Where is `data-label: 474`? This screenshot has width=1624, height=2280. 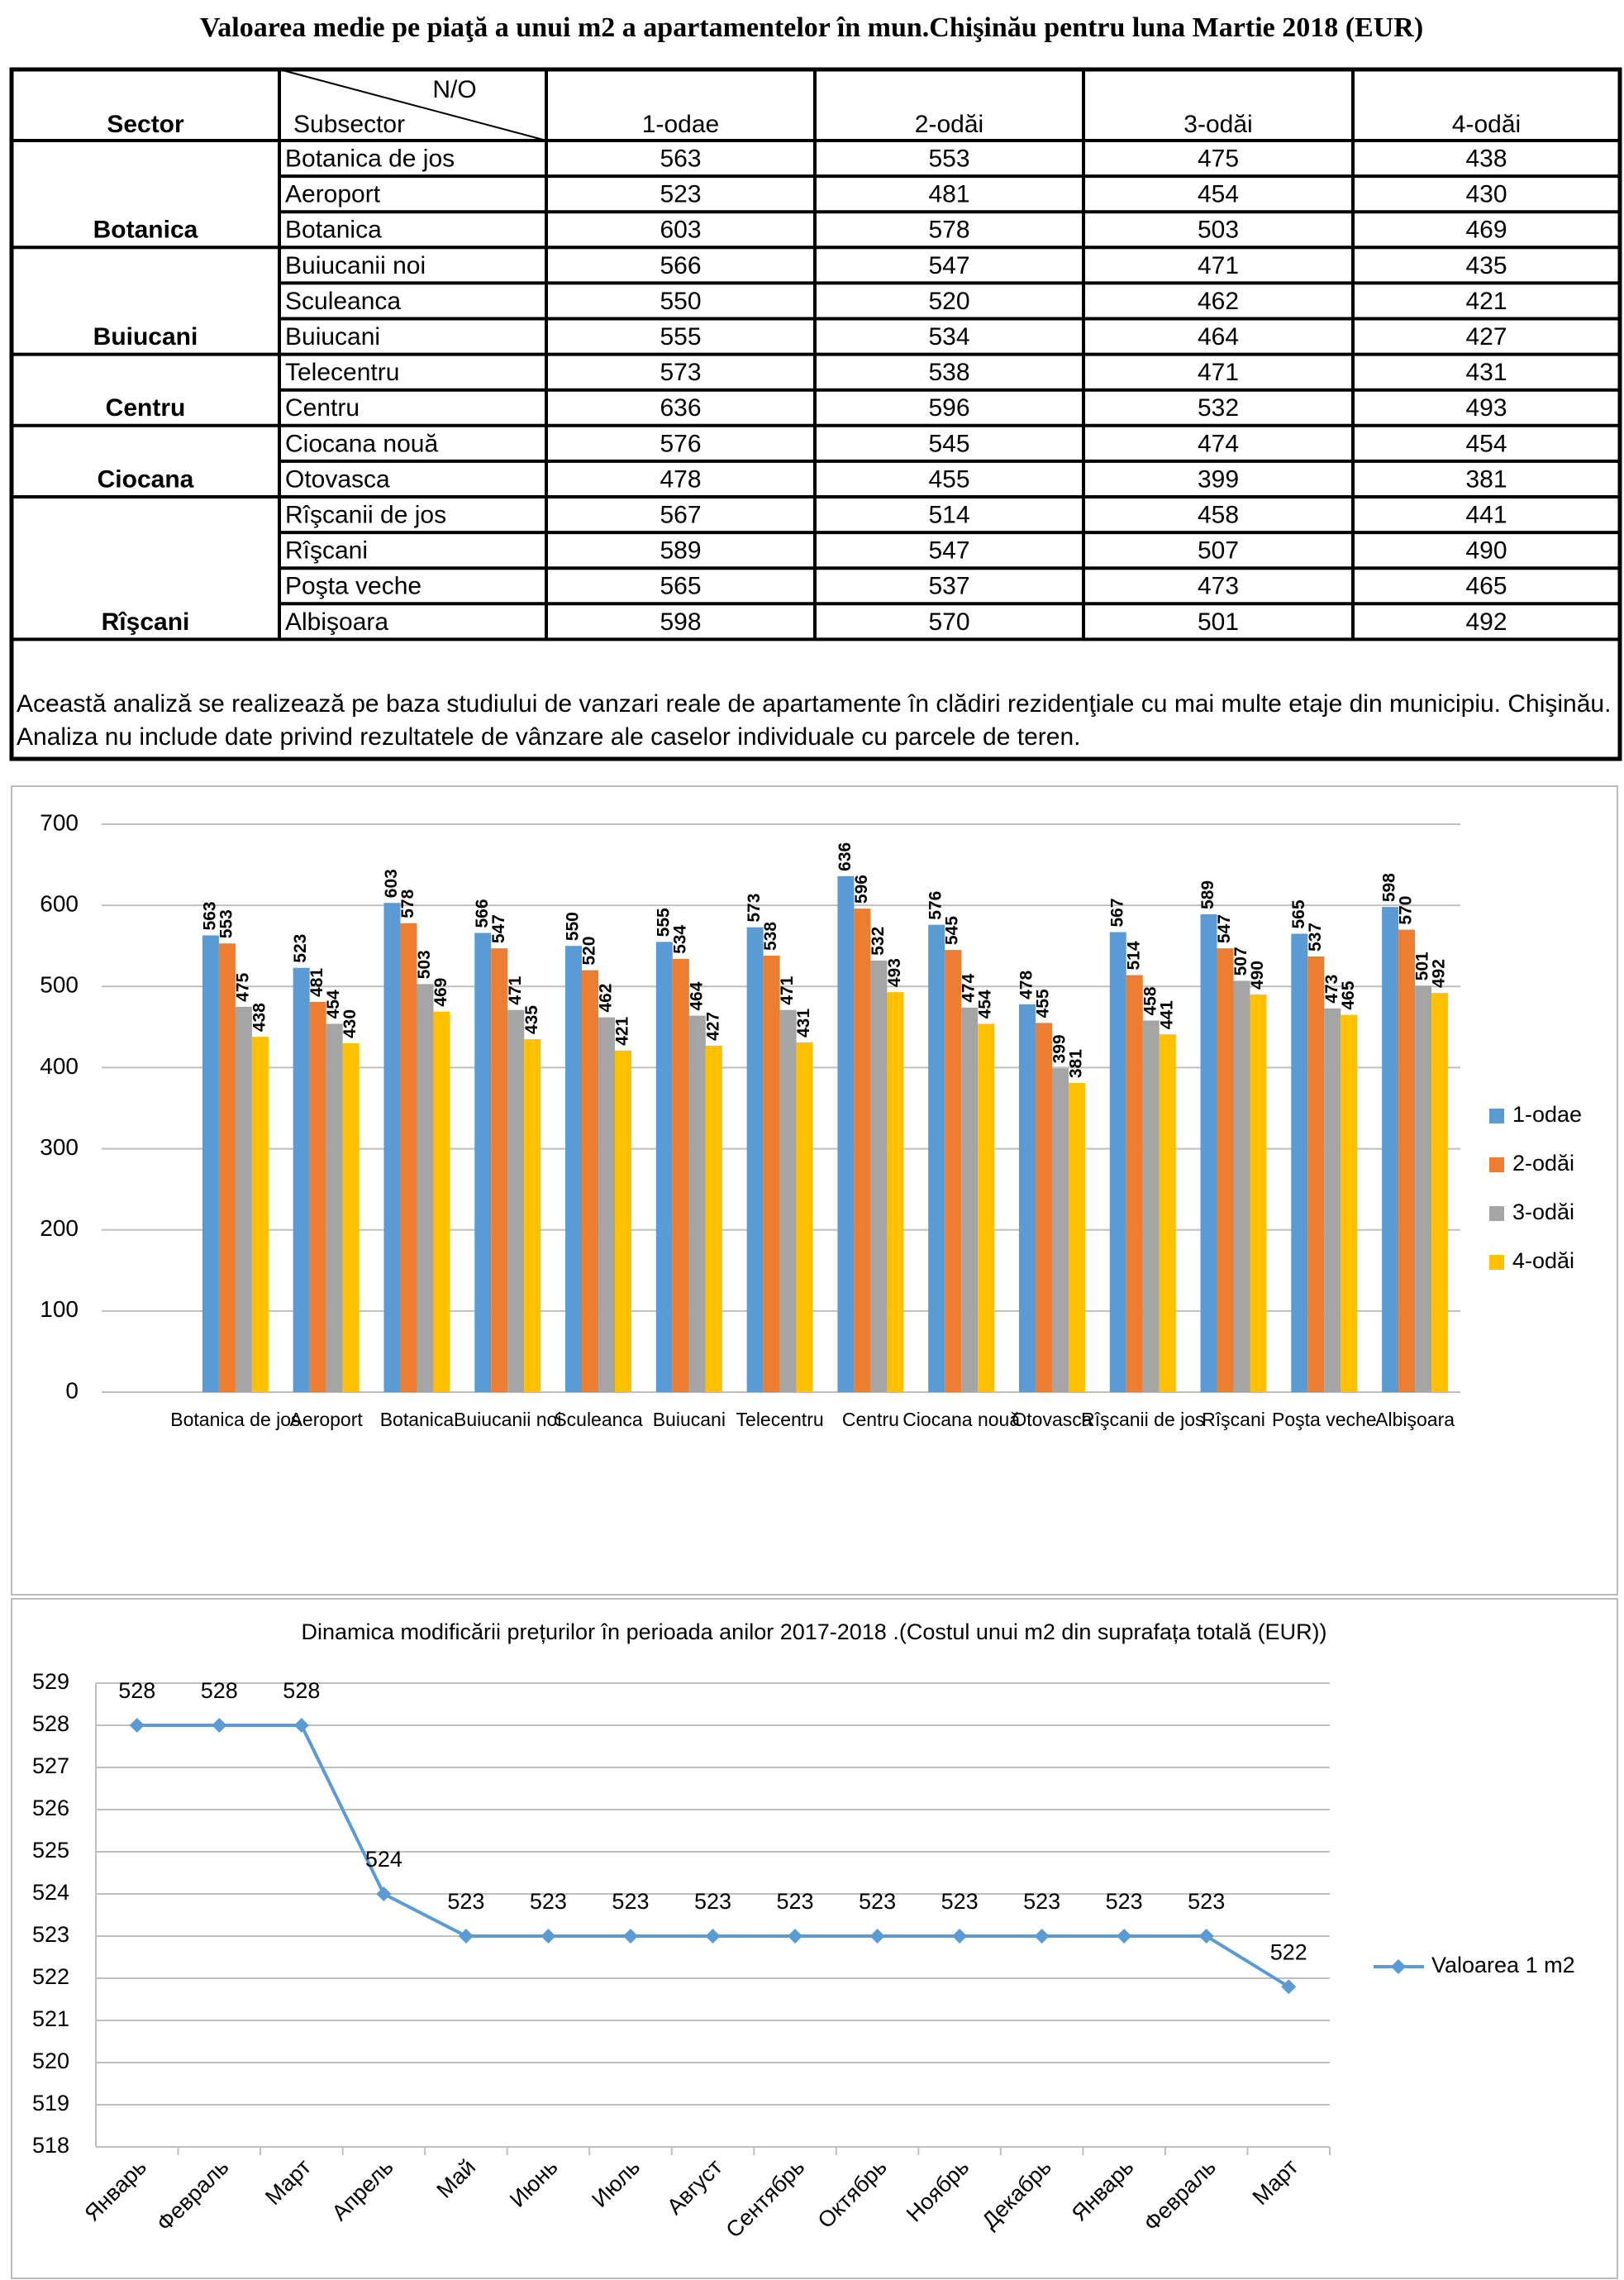
data-label: 474 is located at coordinates (969, 987).